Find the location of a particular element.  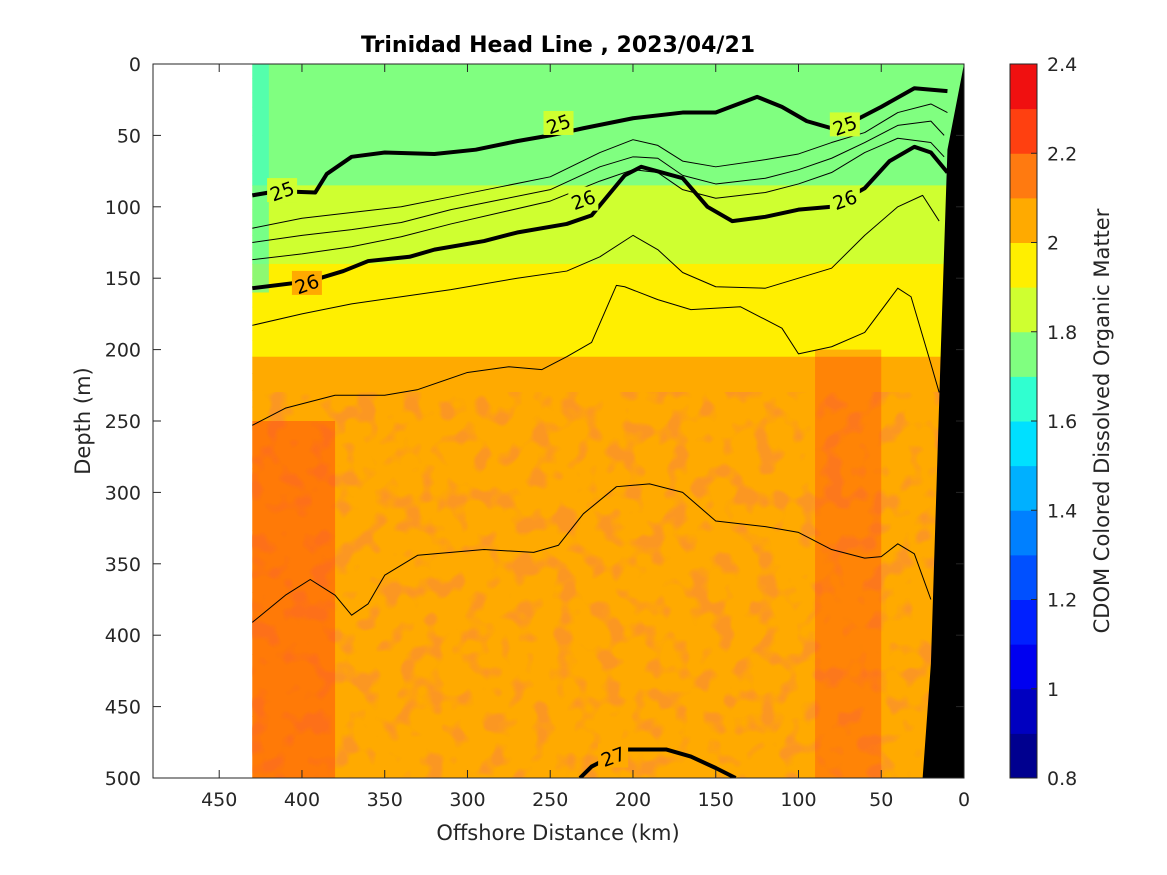

chart-title: Trinidad Head Line , 2023/04/21 is located at coordinates (558, 45).